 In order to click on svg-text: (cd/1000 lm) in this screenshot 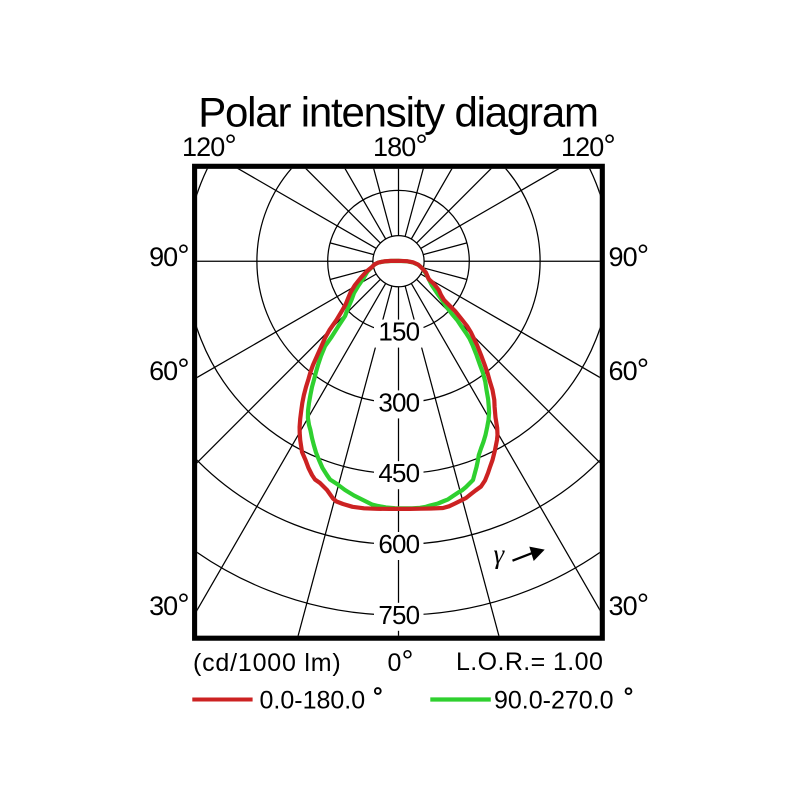, I will do `click(267, 663)`.